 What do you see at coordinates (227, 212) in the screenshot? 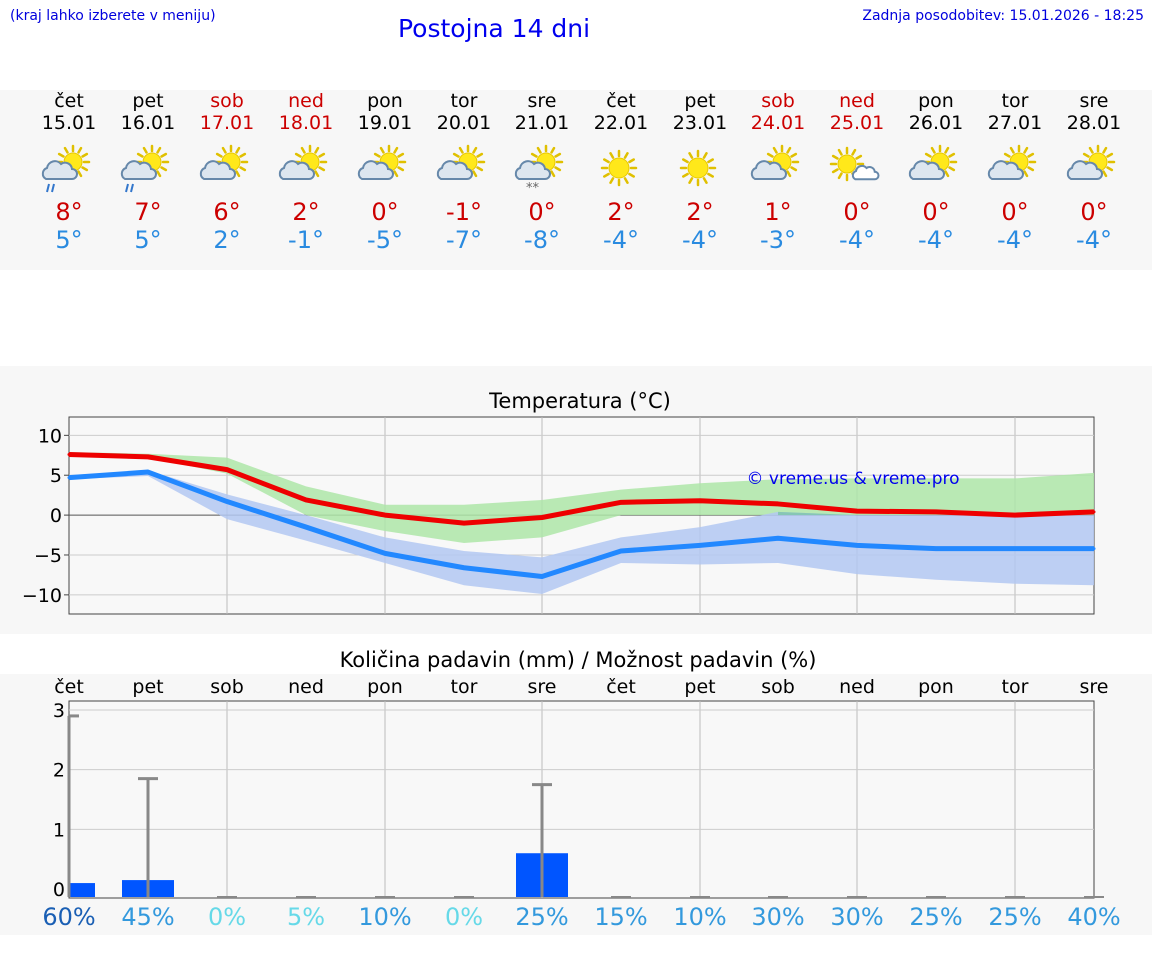
I see `max-temp: 6°` at bounding box center [227, 212].